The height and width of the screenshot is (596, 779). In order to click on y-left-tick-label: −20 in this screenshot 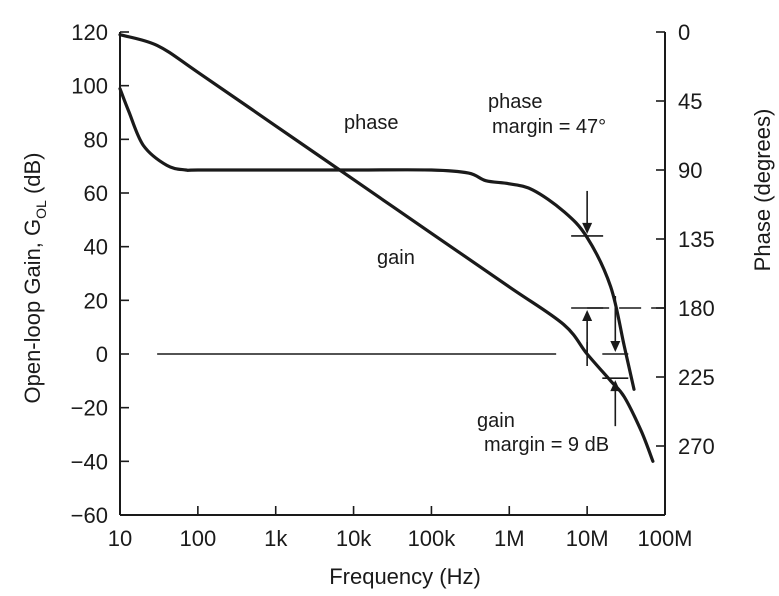, I will do `click(89, 408)`.